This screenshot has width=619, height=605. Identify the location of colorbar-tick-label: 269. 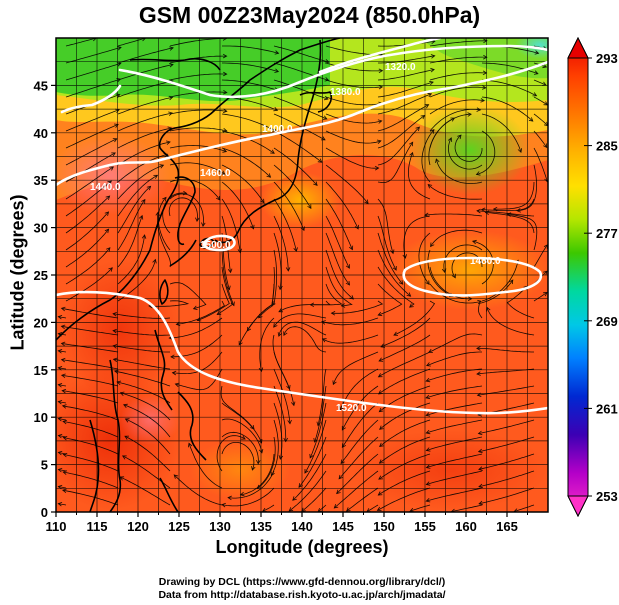
(607, 321).